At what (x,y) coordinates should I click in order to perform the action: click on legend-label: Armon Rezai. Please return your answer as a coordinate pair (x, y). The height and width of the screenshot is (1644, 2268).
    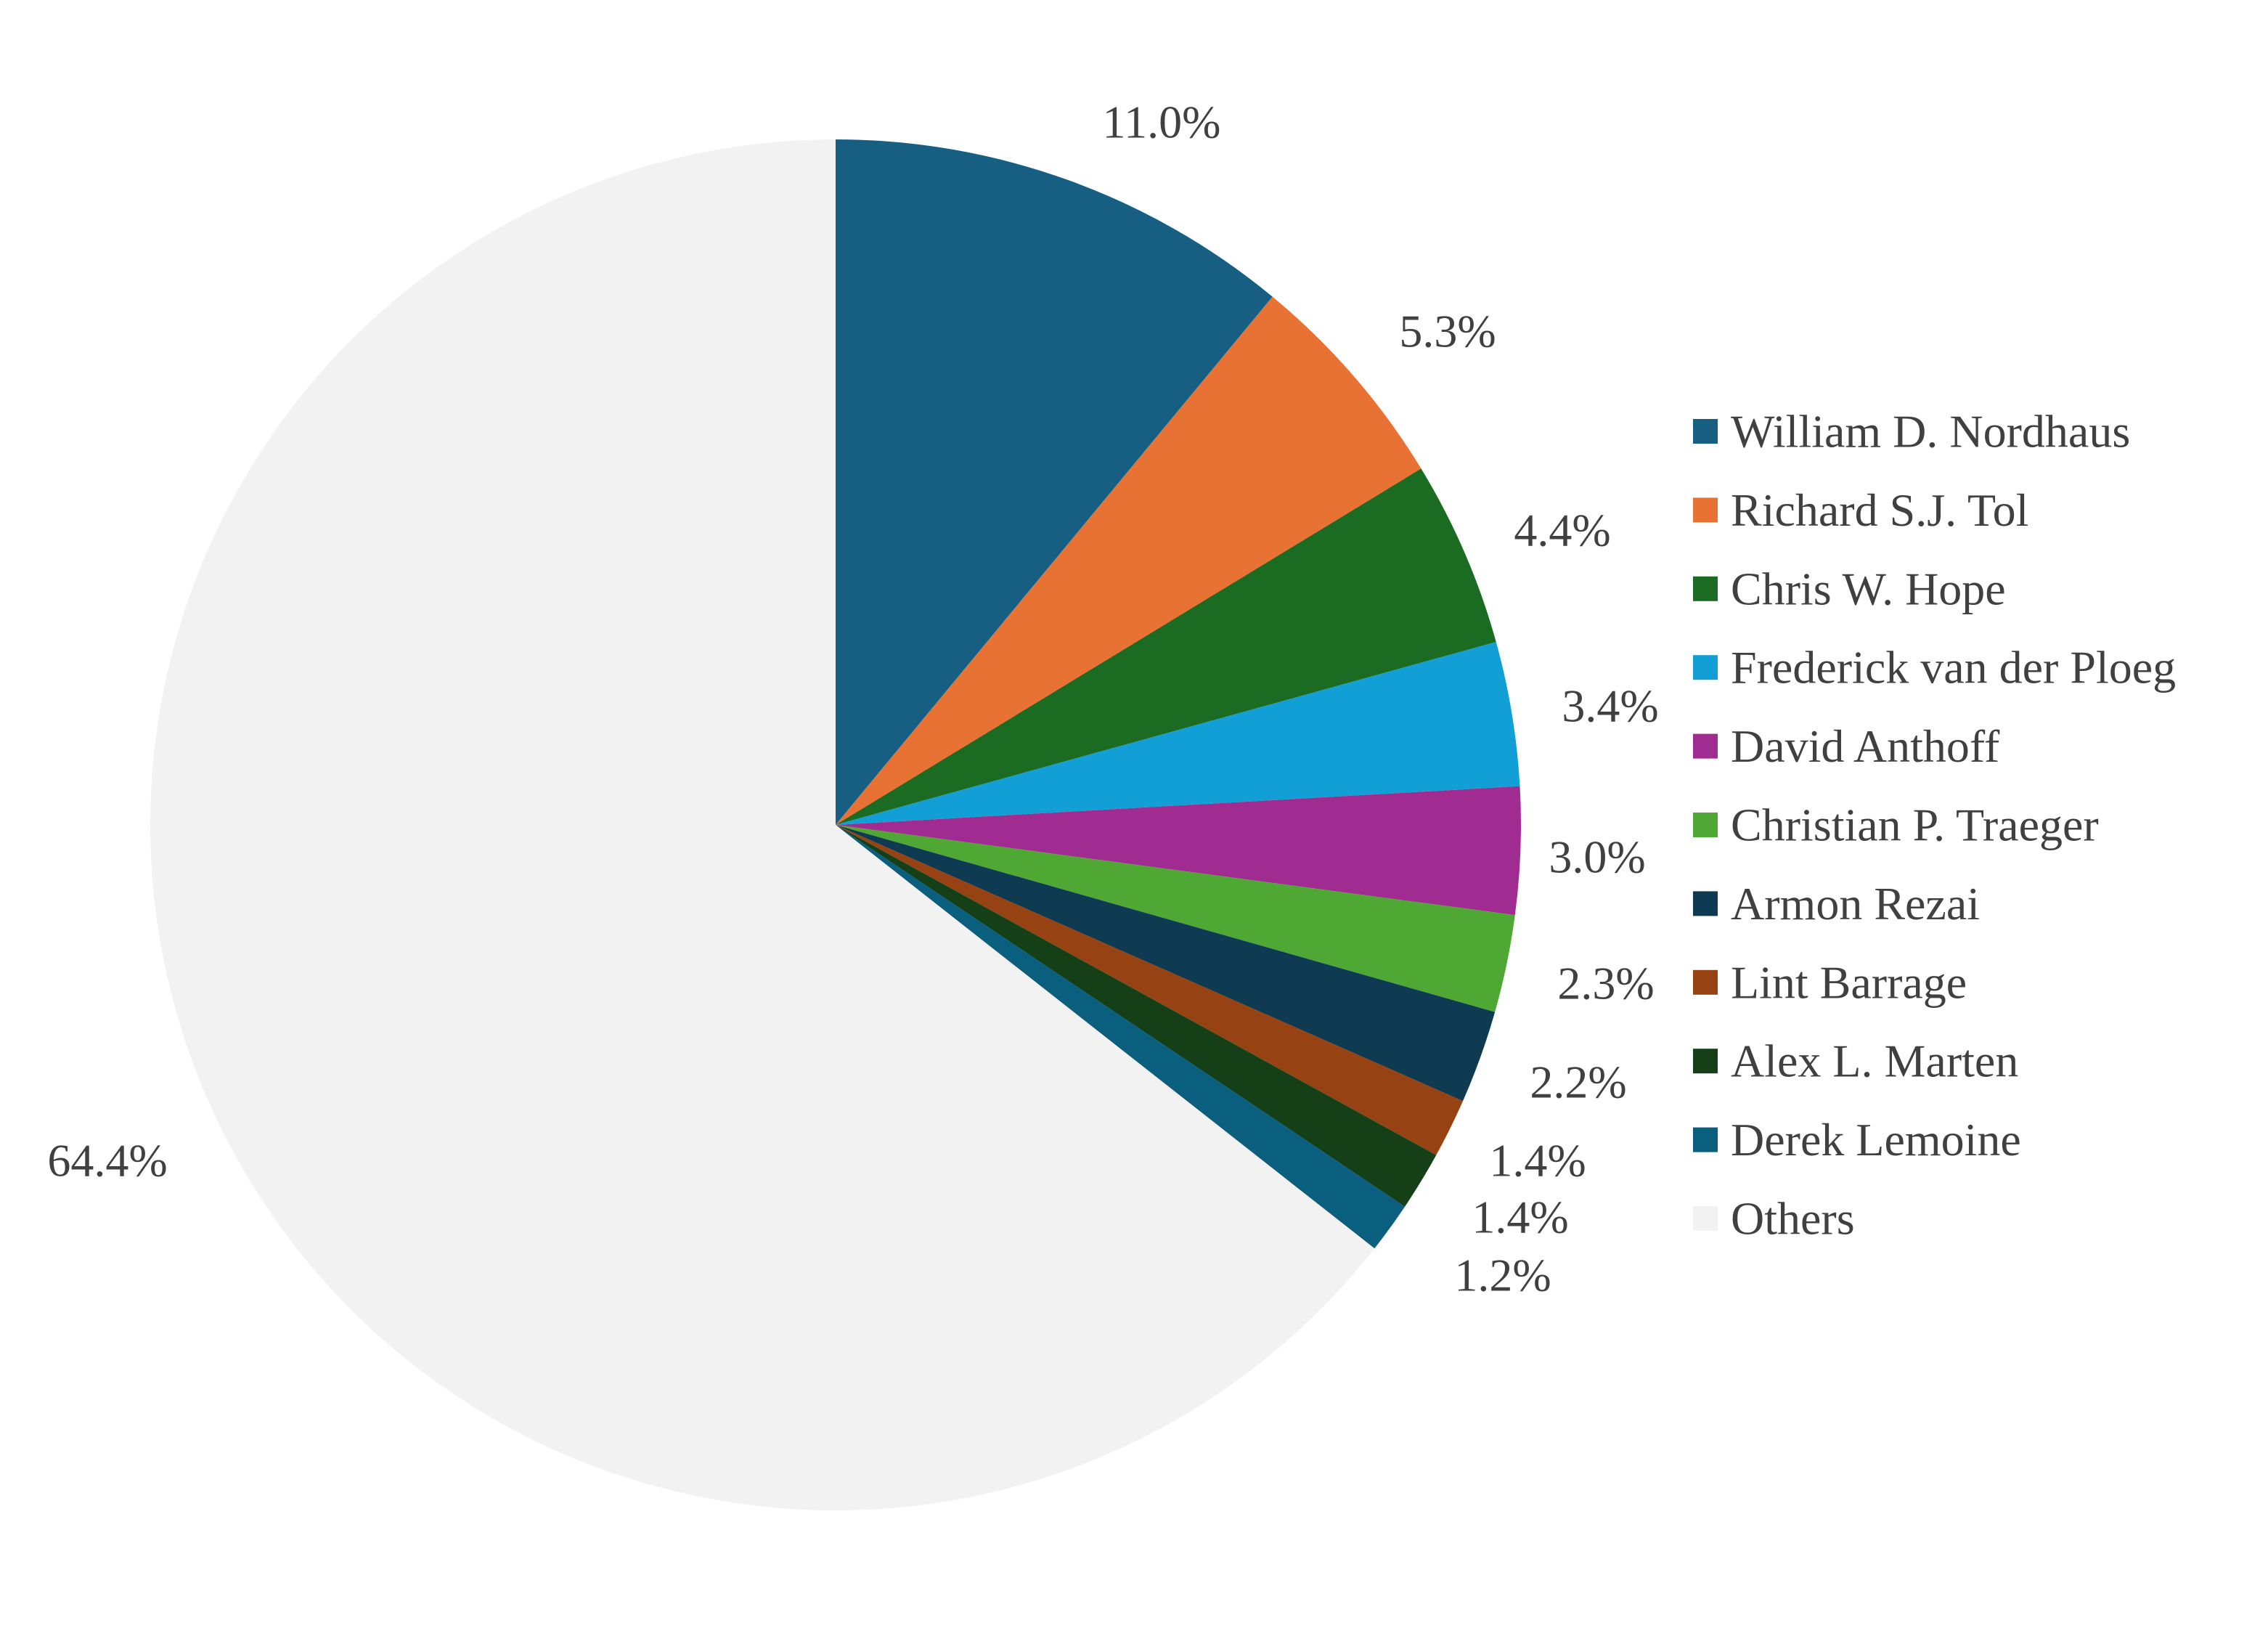
    Looking at the image, I should click on (1855, 904).